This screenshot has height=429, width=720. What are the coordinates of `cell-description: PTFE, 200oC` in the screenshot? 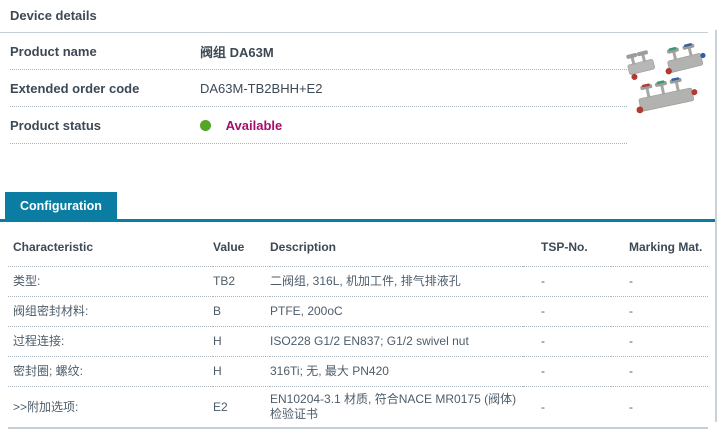 It's located at (396, 311).